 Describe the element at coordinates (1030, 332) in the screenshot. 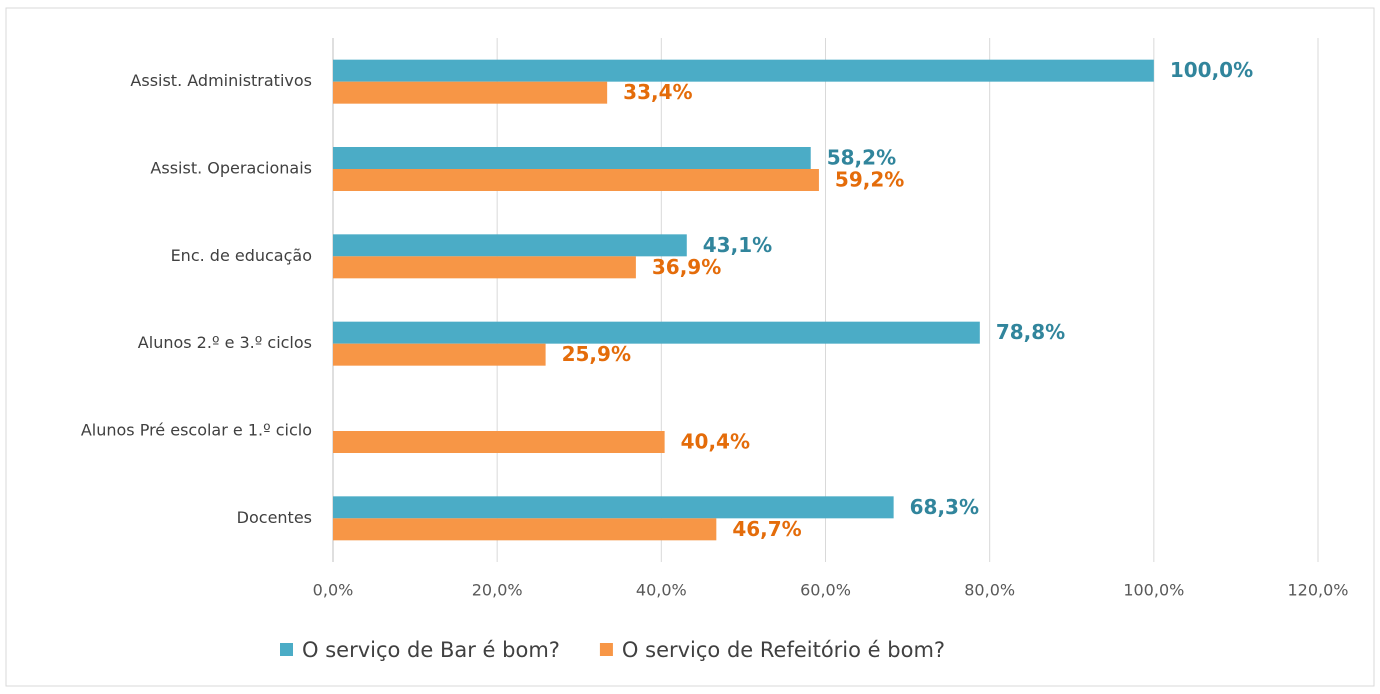

I see `value-label: 78,8%` at that location.